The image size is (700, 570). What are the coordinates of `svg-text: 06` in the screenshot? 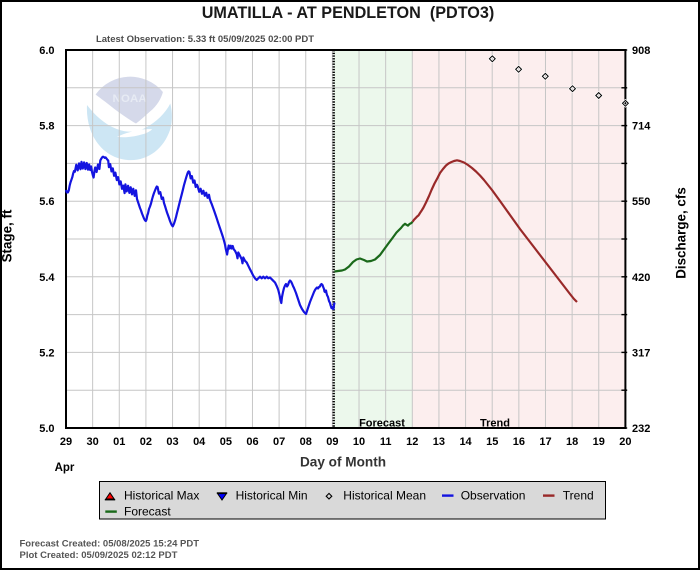 It's located at (252, 442).